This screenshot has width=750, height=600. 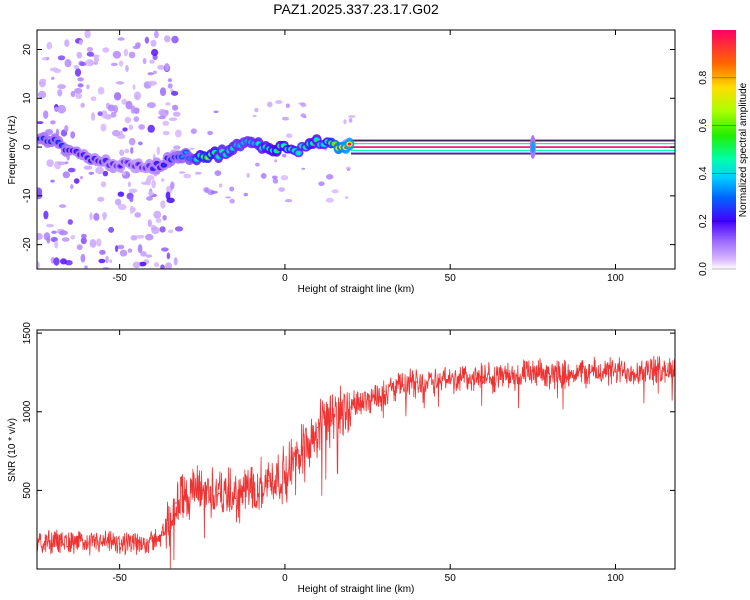 I want to click on colorbar-ticks: 0.0 0.2 0.4 0.6 0.8, so click(x=717, y=173).